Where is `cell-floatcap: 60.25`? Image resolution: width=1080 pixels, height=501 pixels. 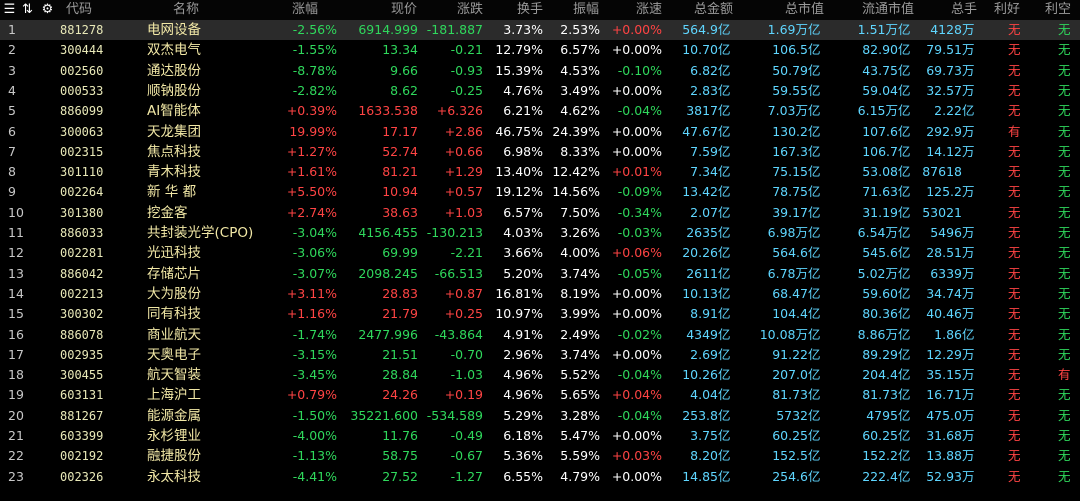
cell-floatcap: 60.25 is located at coordinates (880, 435).